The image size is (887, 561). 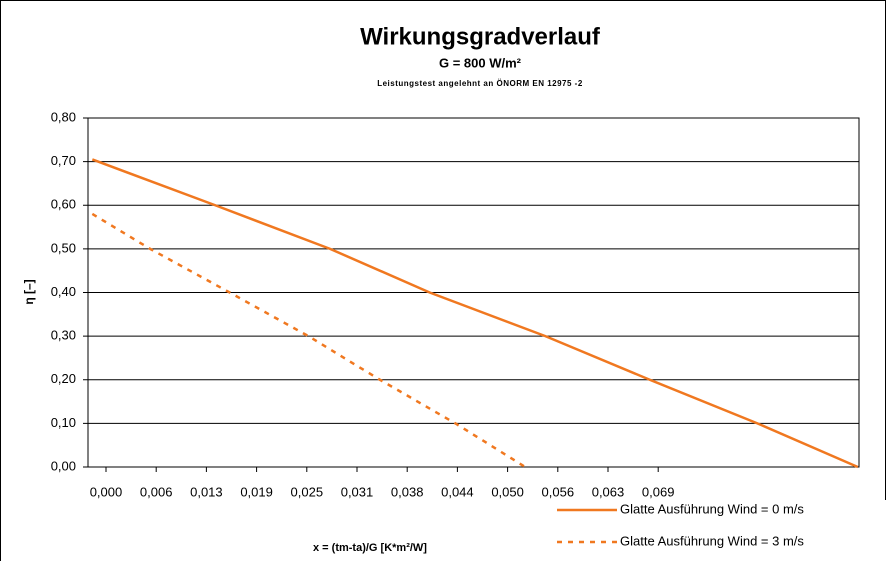 What do you see at coordinates (63, 160) in the screenshot?
I see `y-tick-label: 0,70` at bounding box center [63, 160].